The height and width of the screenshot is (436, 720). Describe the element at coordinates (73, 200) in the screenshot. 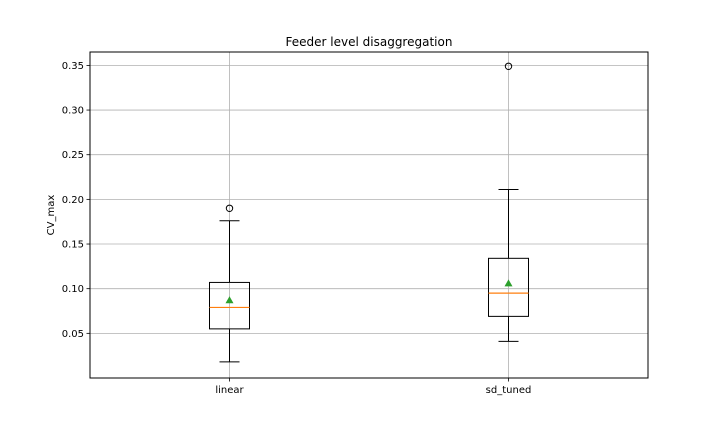

I see `y-tick-label: 0.20` at that location.